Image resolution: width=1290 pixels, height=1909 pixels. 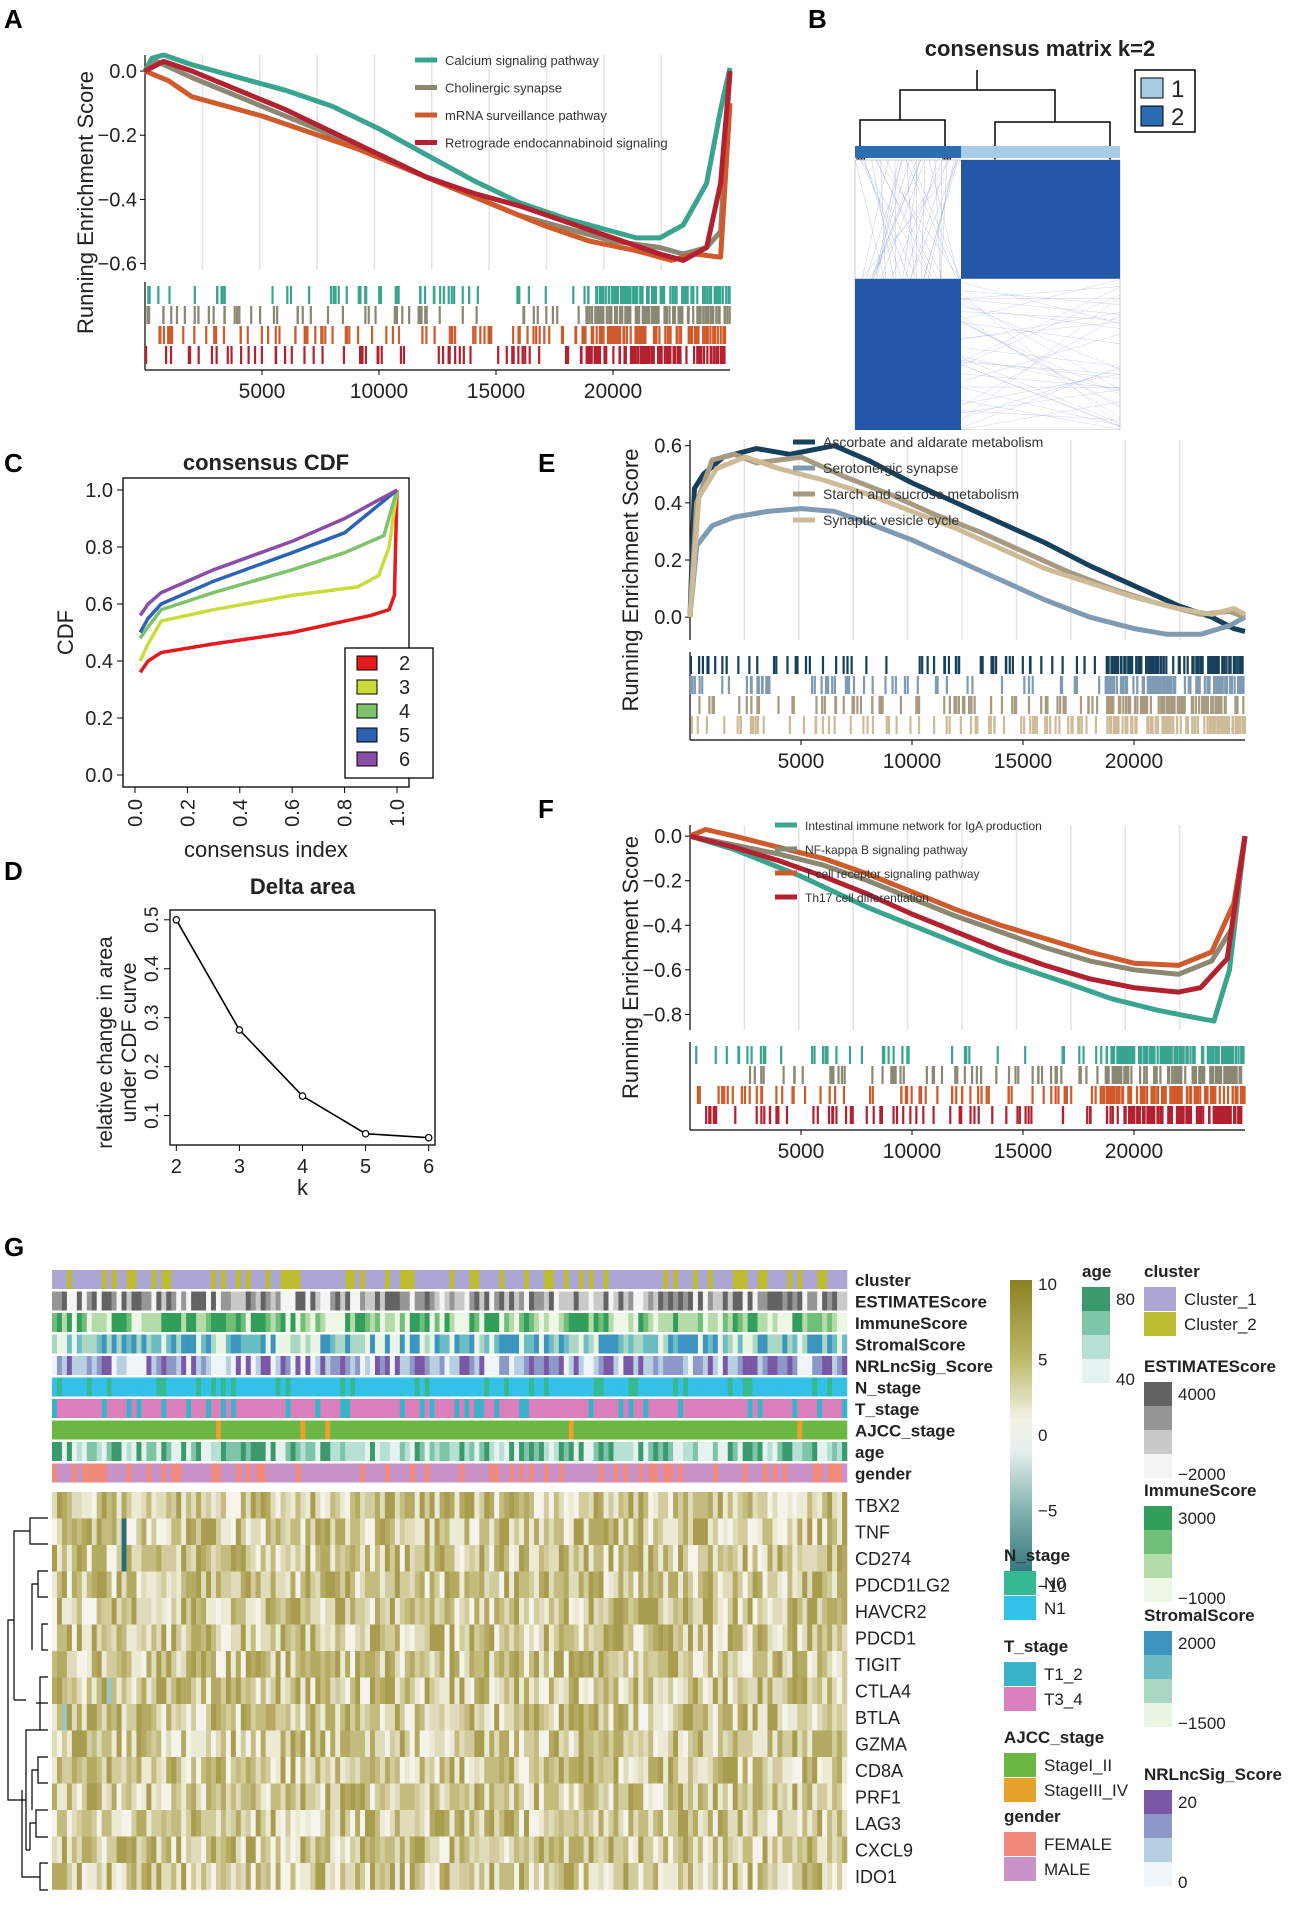 I want to click on y-tick-label: 0.4, so click(x=152, y=968).